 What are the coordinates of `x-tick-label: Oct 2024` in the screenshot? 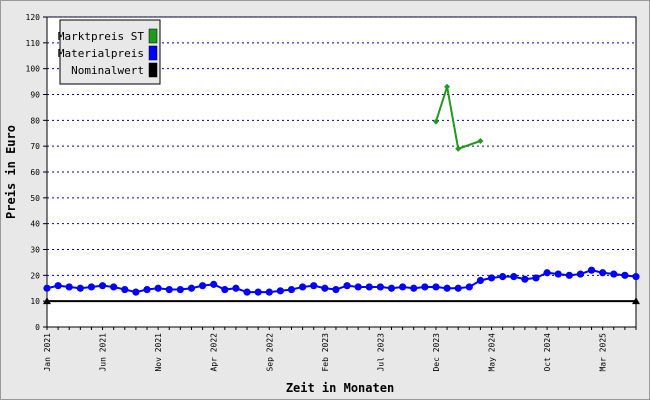 It's located at (547, 352).